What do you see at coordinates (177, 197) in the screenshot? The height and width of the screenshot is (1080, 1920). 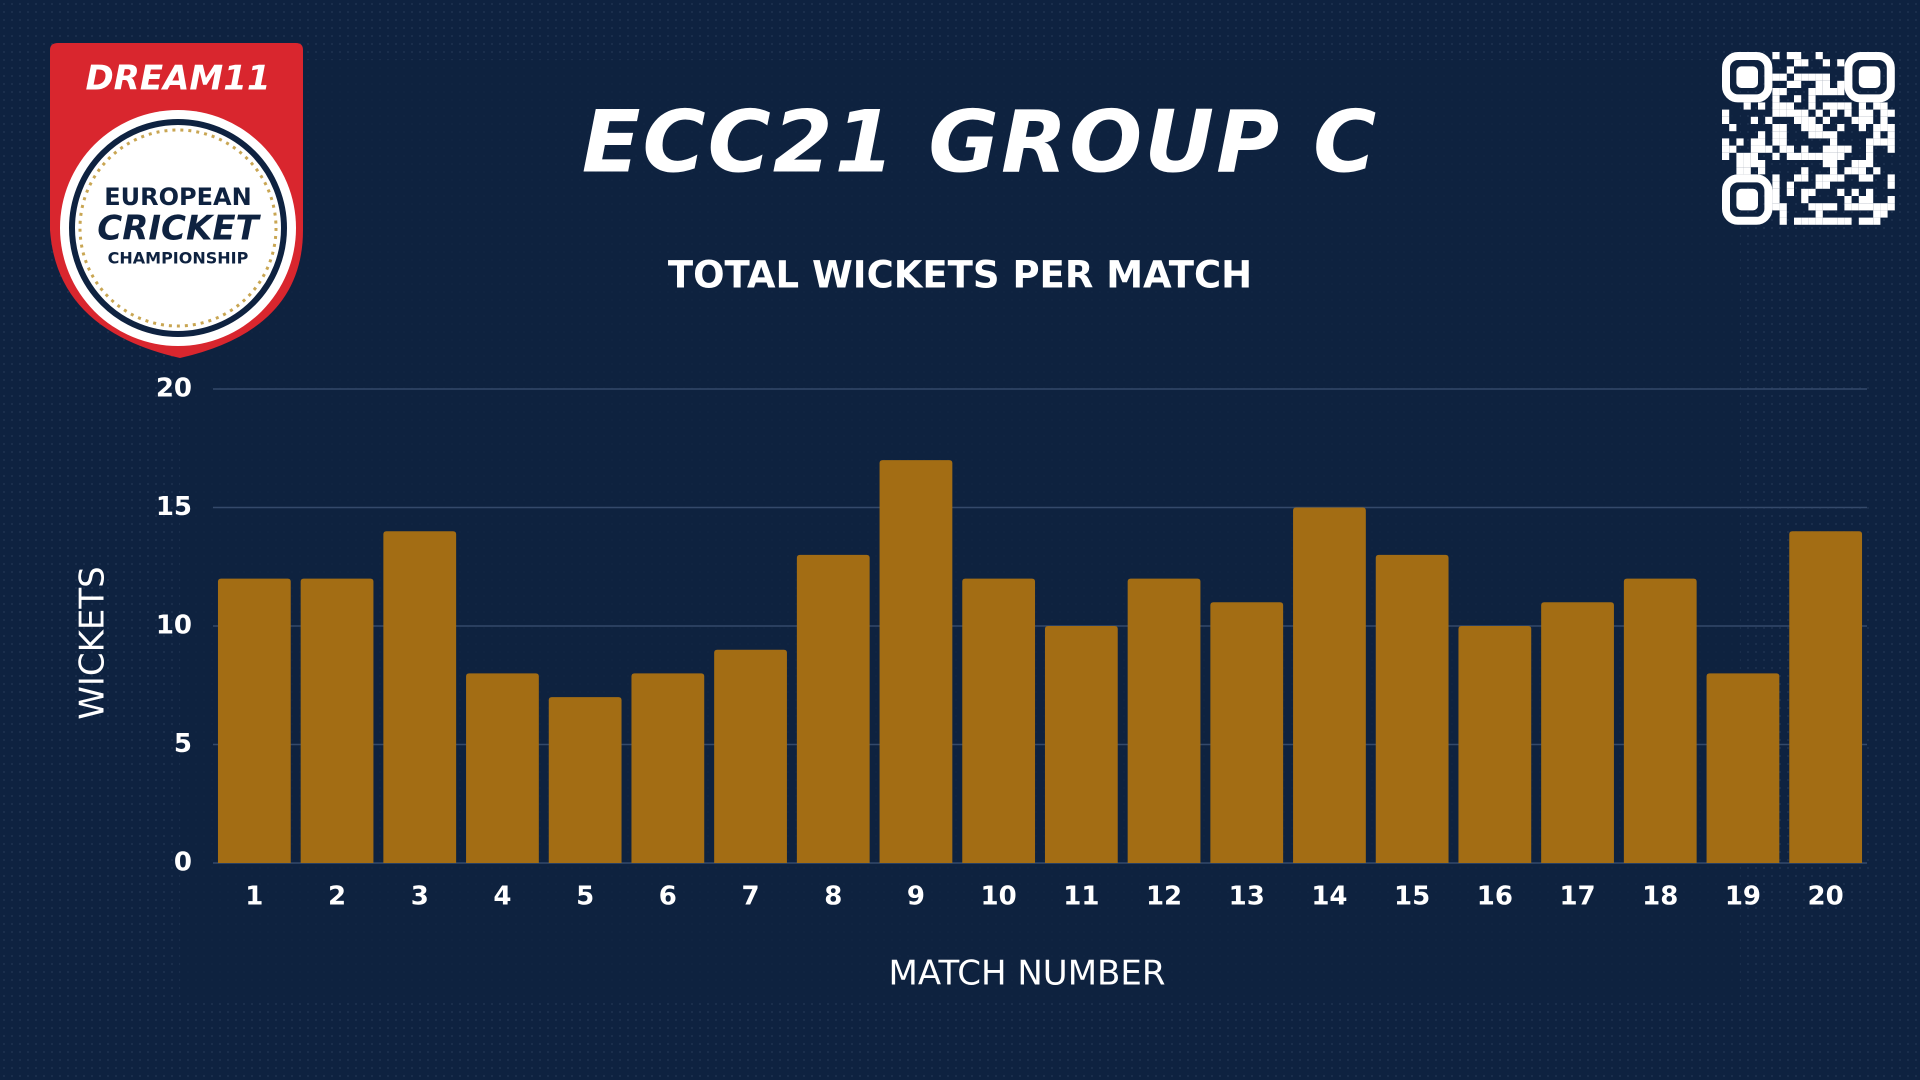 I see `logo-text: EUROPEAN` at bounding box center [177, 197].